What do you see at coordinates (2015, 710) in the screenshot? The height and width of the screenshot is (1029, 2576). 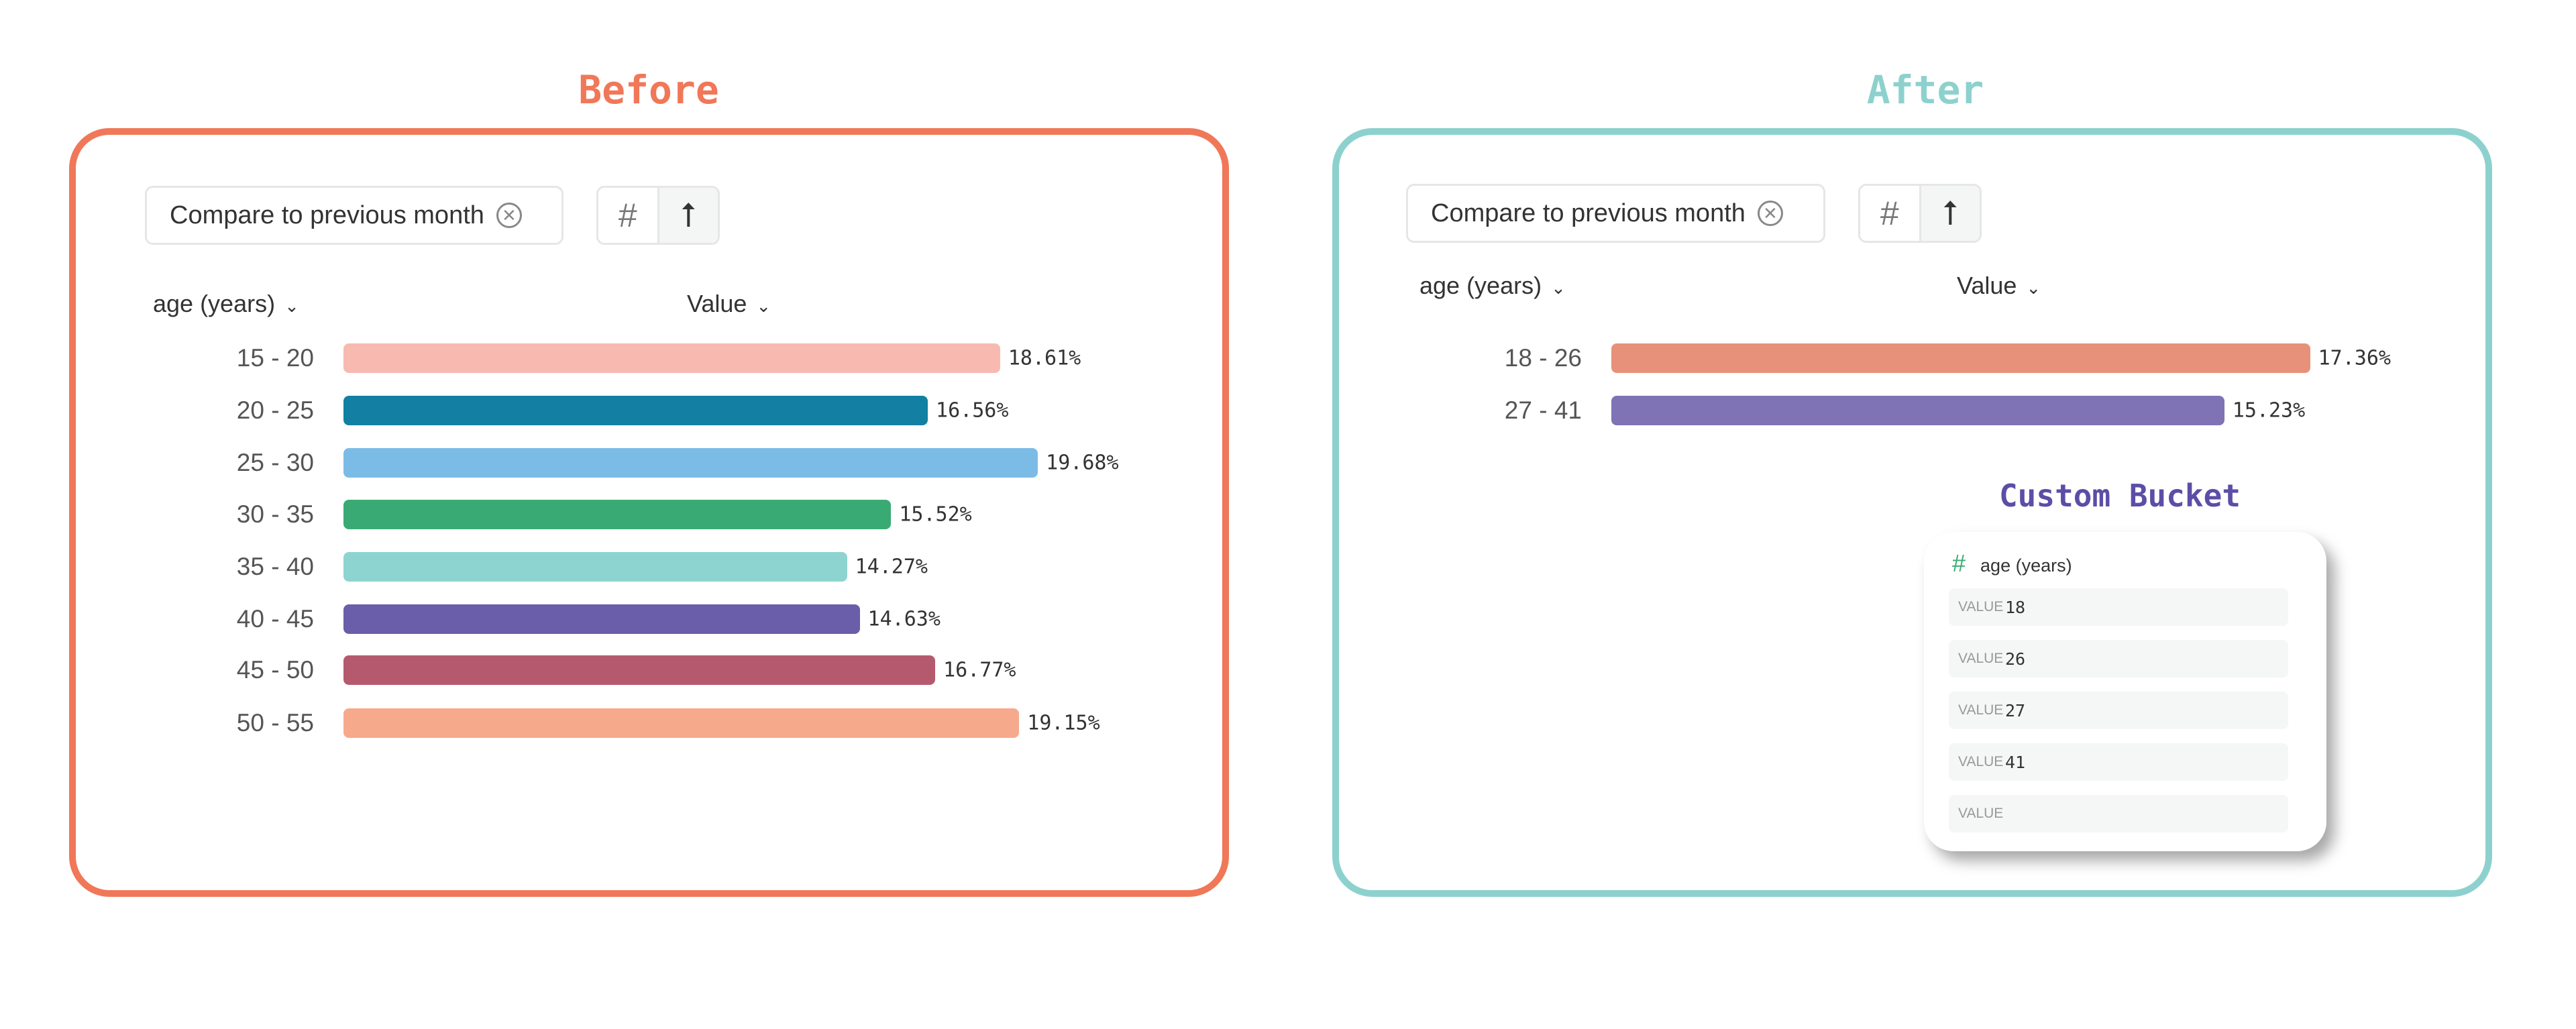 I see `value-text: 27` at bounding box center [2015, 710].